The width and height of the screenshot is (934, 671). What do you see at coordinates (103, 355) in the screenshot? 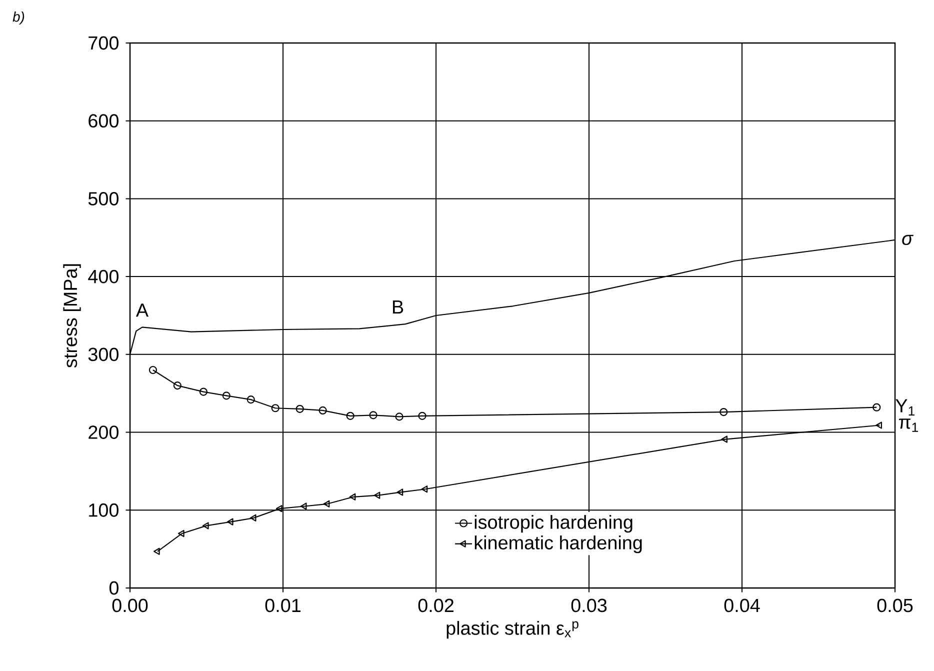
I see `y-tick-label: 300` at bounding box center [103, 355].